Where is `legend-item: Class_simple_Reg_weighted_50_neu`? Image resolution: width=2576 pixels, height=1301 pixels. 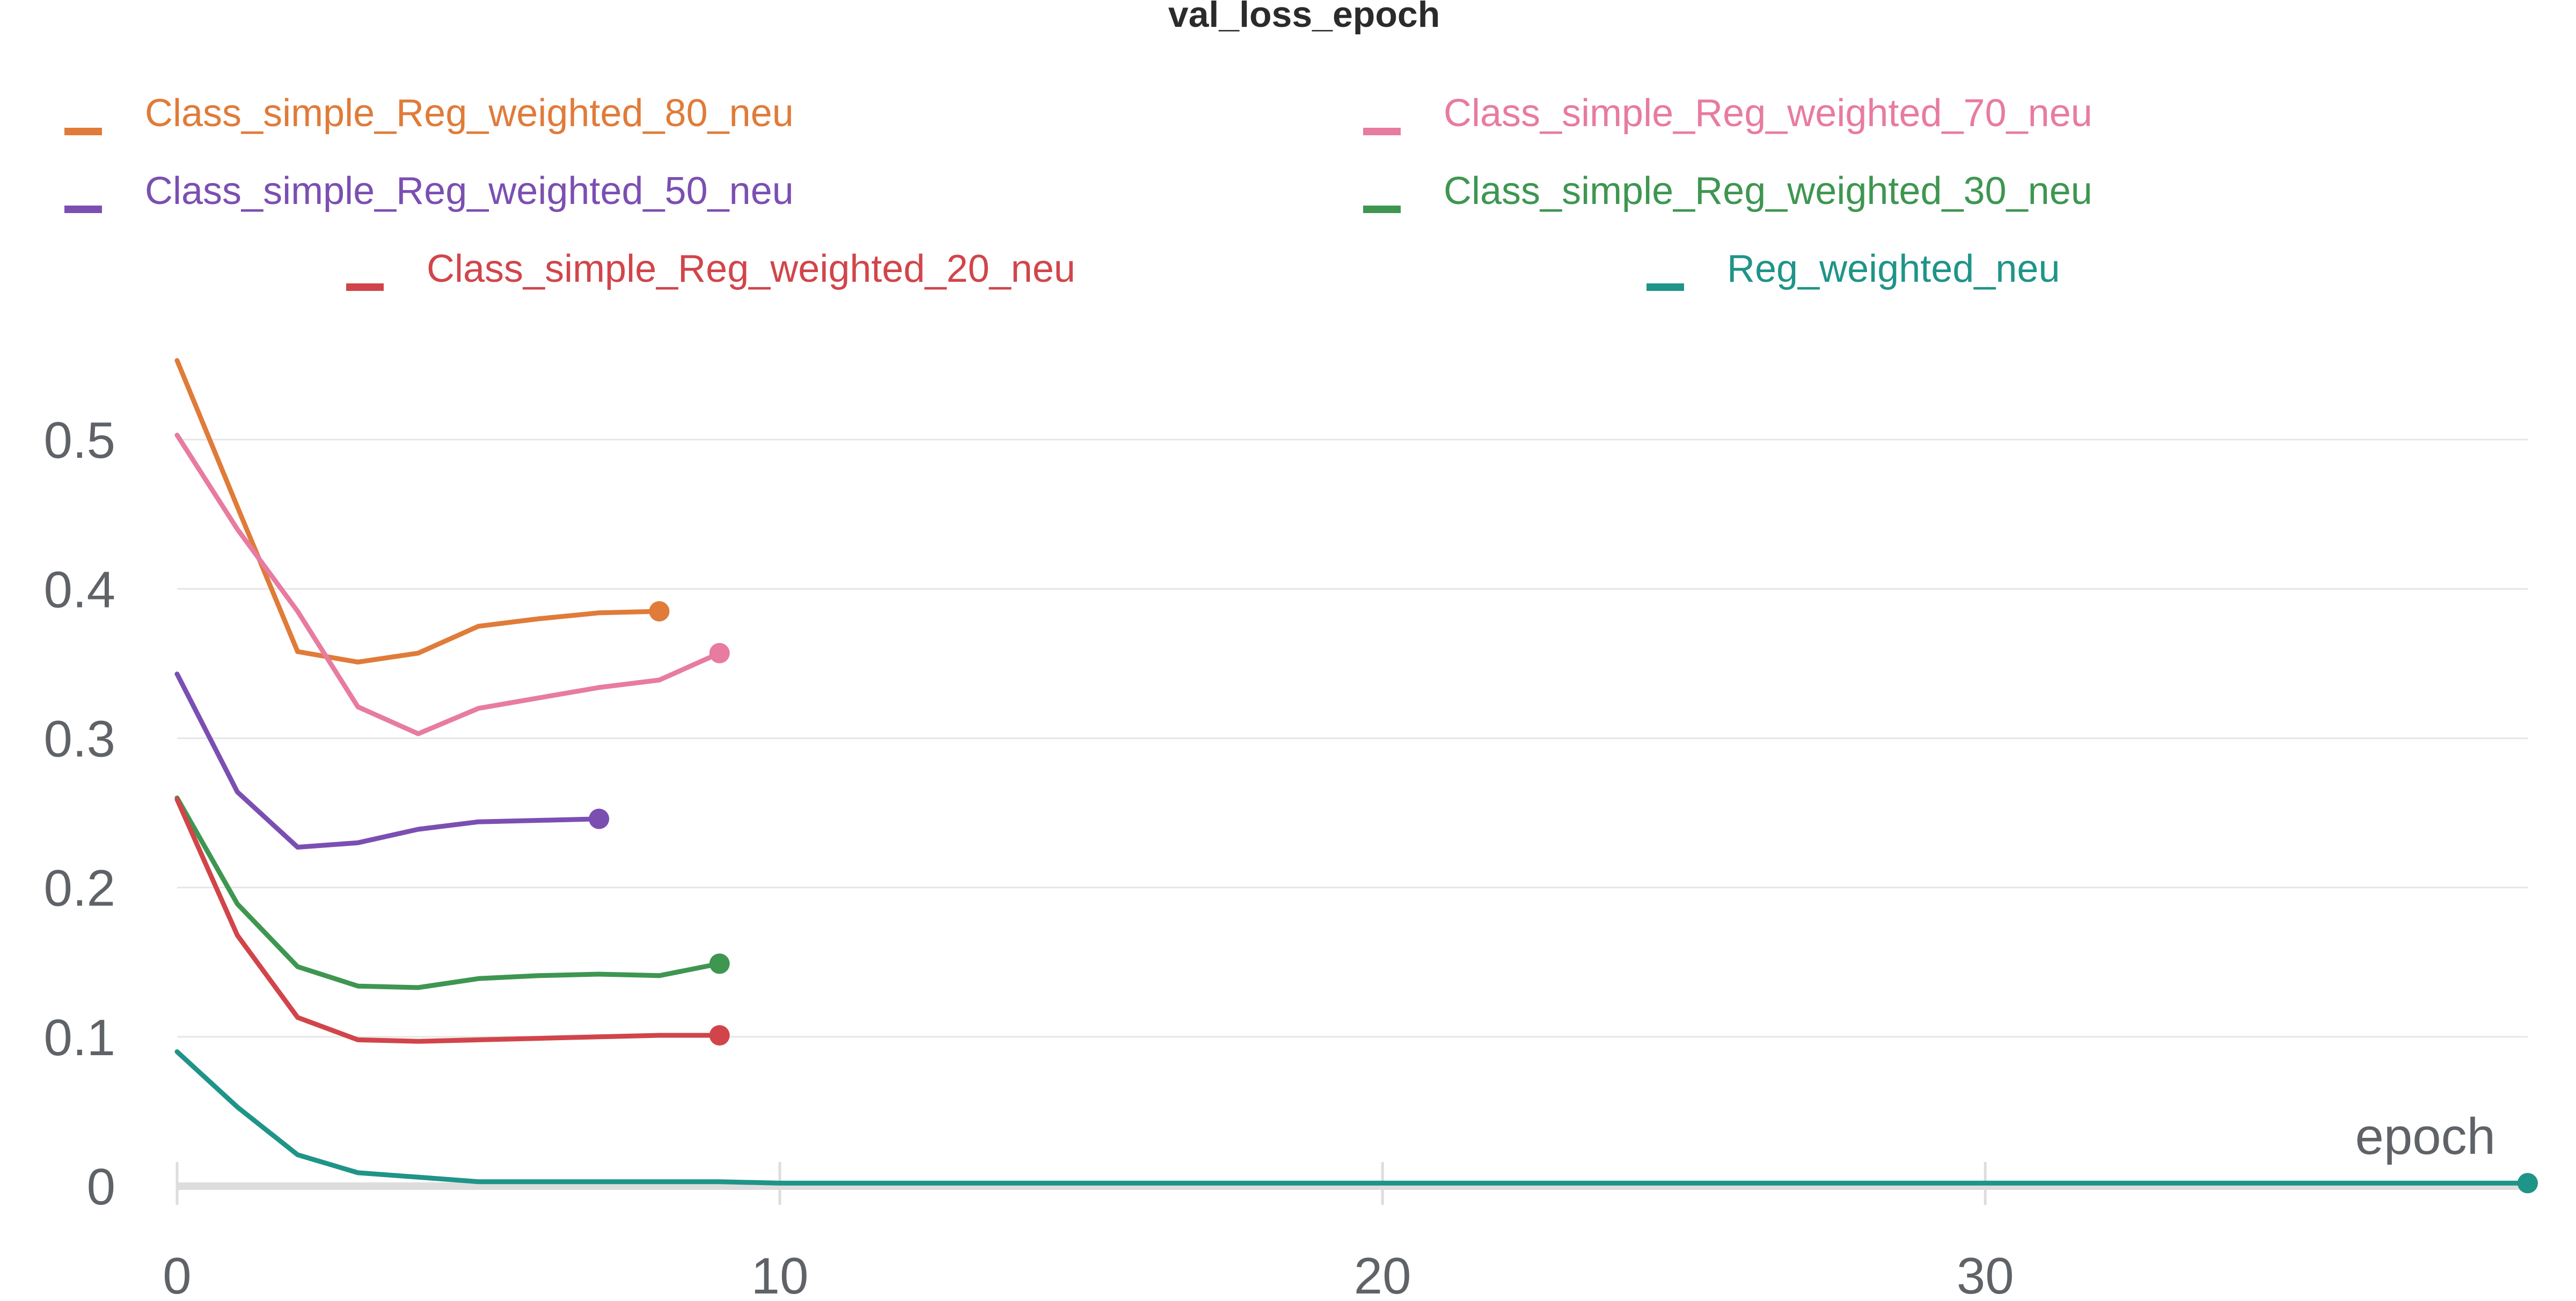 legend-item: Class_simple_Reg_weighted_50_neu is located at coordinates (429, 191).